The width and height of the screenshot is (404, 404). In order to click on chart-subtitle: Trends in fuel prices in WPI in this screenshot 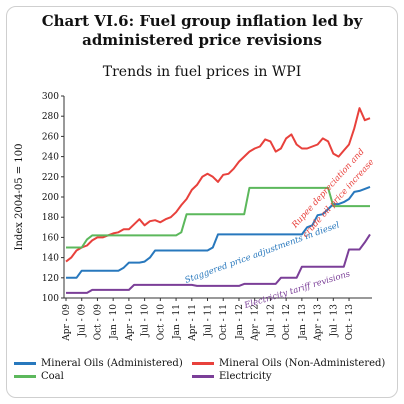, I will do `click(202, 72)`.